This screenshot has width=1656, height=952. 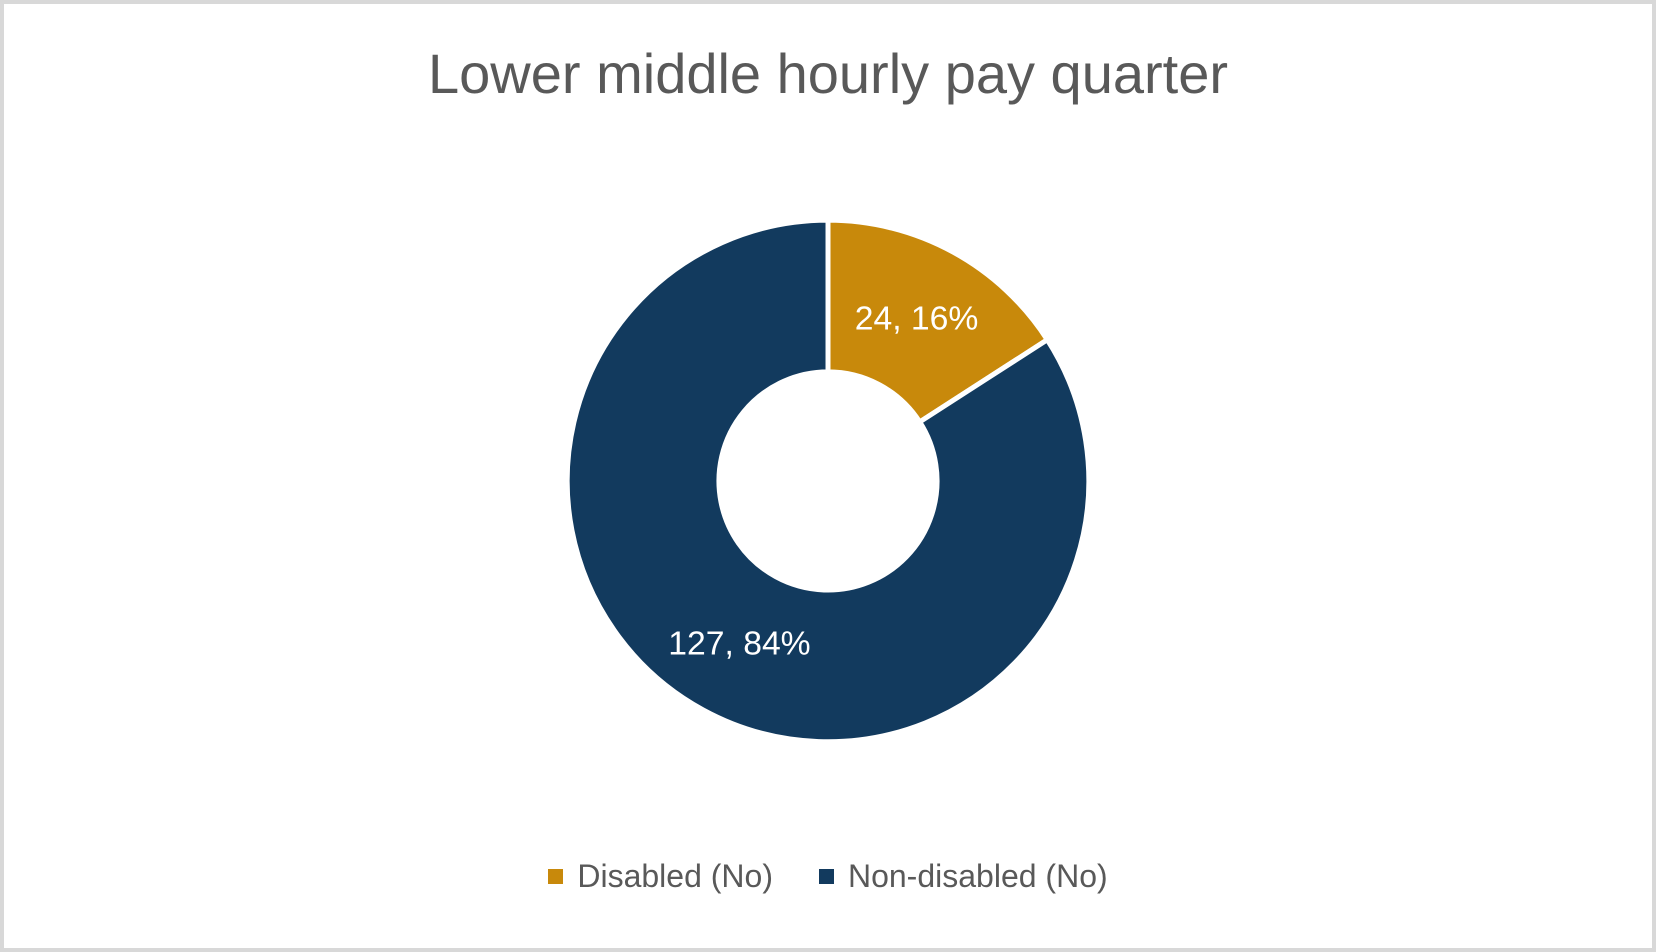 What do you see at coordinates (675, 876) in the screenshot?
I see `legend-label-disabled: Disabled (No)` at bounding box center [675, 876].